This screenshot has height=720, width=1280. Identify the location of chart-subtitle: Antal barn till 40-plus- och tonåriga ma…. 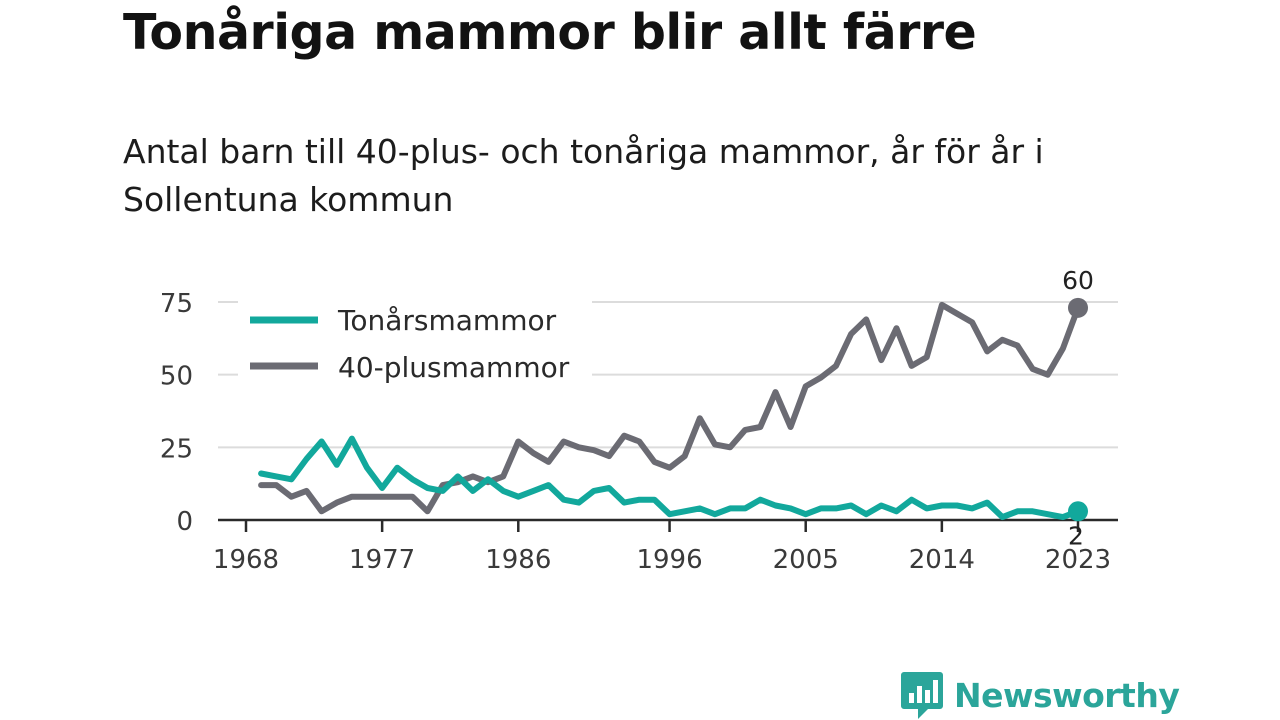
(583, 175).